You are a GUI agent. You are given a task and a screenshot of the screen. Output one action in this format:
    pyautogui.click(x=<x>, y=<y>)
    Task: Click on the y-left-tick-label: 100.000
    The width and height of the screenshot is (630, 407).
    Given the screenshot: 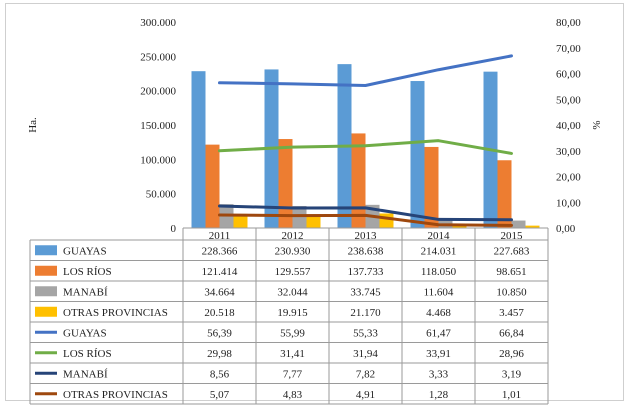 What is the action you would take?
    pyautogui.click(x=158, y=160)
    